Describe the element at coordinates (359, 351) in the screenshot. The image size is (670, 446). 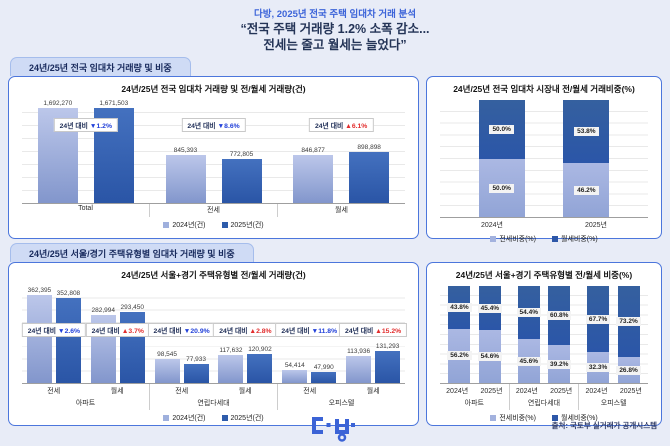
I see `bar-value-label: 113,936` at that location.